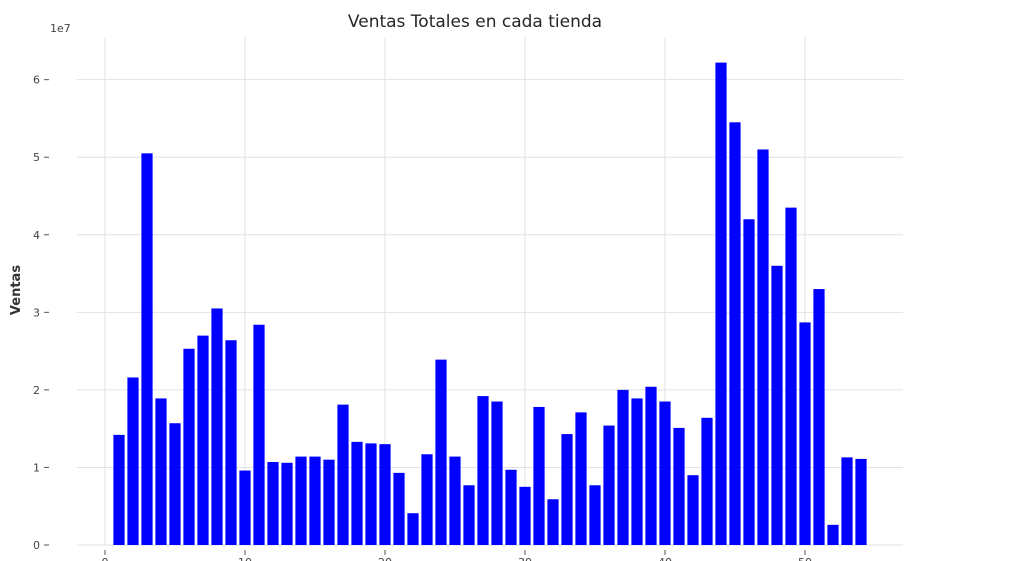 This screenshot has width=1018, height=561. Describe the element at coordinates (36, 390) in the screenshot. I see `y-tick-label: 2` at that location.